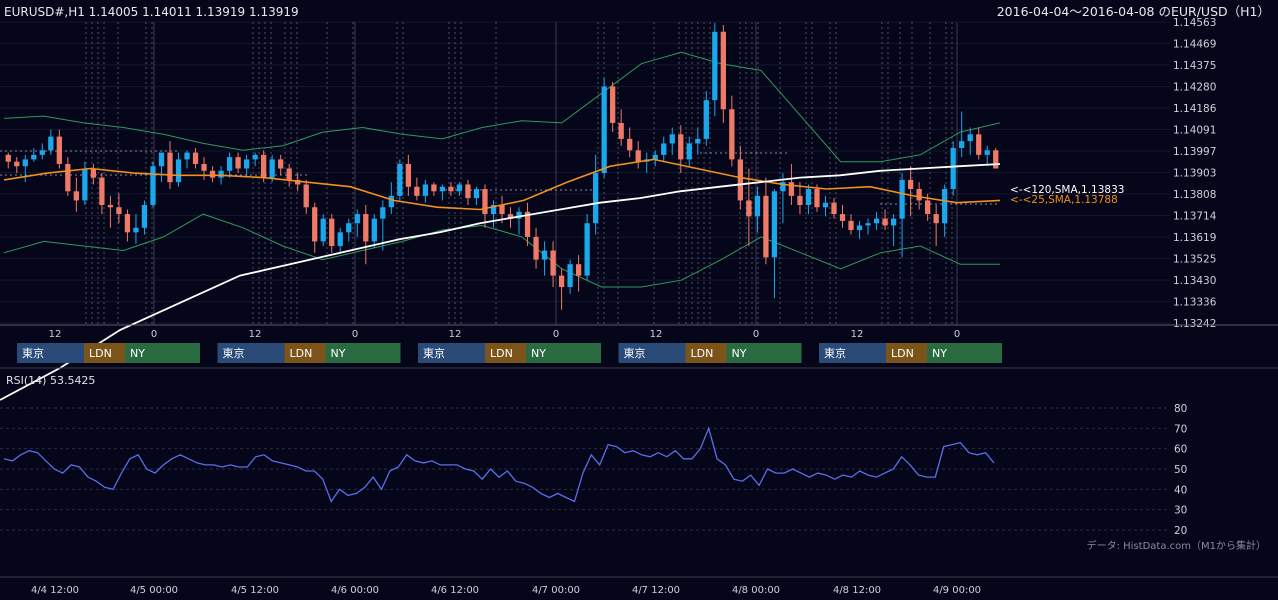 This screenshot has width=1278, height=600. I want to click on date-tick-label: 4/5 00:00, so click(154, 590).